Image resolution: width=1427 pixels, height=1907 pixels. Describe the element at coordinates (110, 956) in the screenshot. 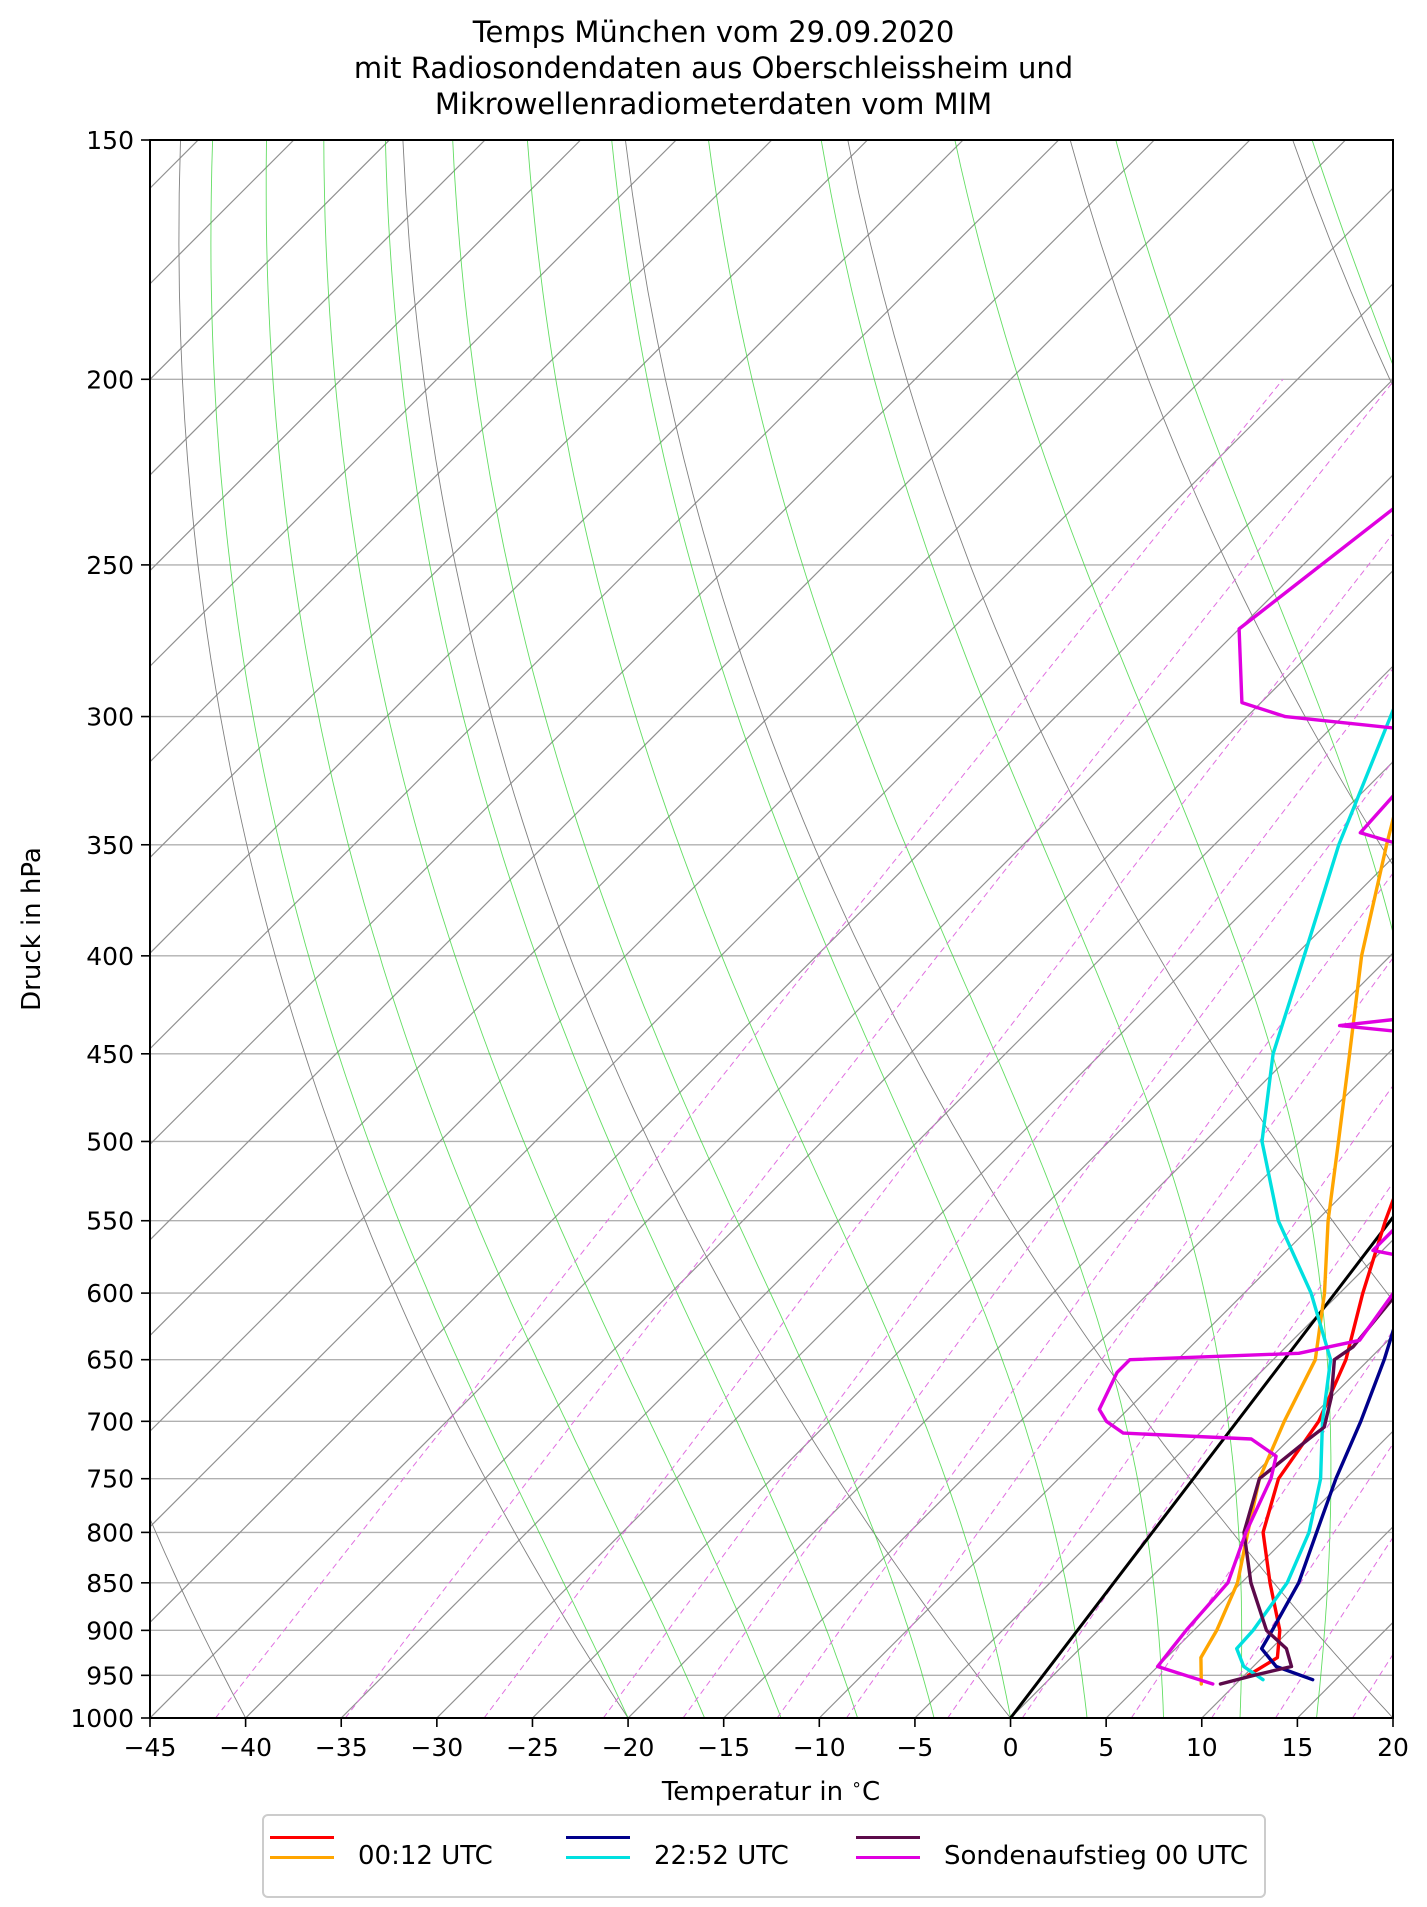

I see `y-tick-label: 400` at that location.